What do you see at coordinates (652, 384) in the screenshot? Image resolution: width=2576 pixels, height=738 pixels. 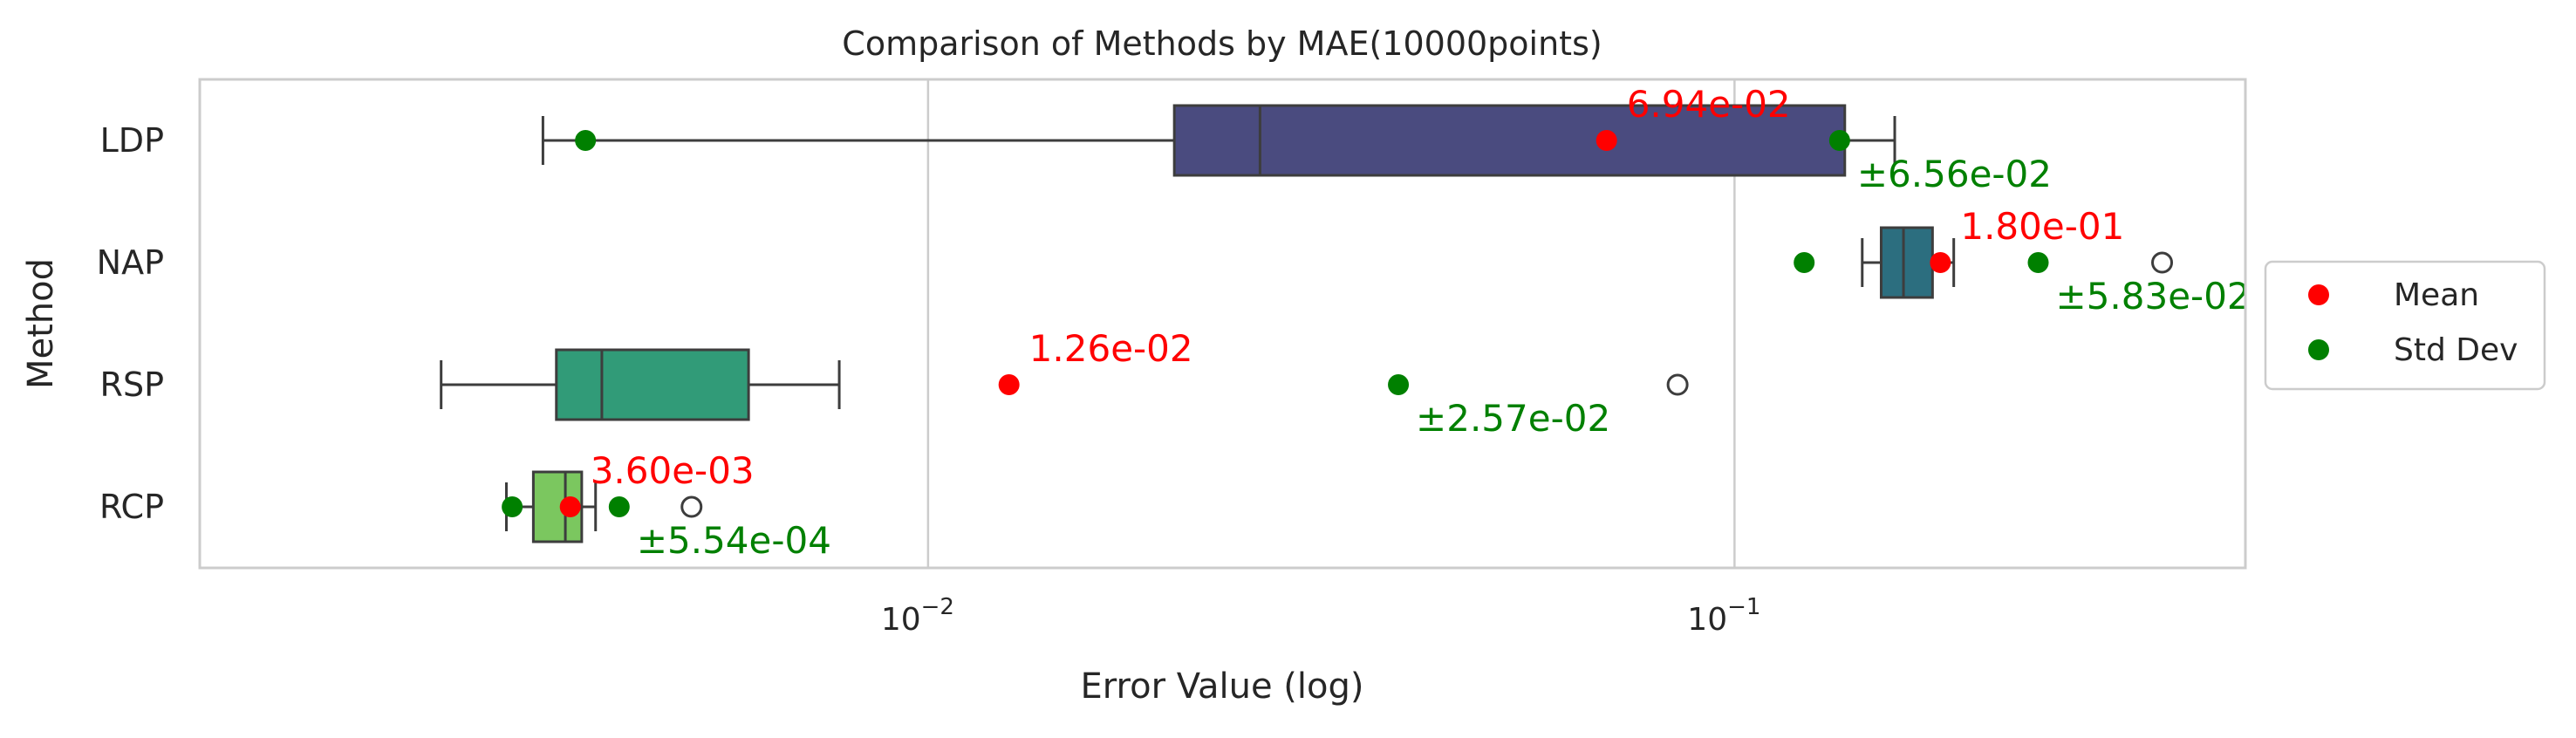 I see `iqr-box-rsp` at bounding box center [652, 384].